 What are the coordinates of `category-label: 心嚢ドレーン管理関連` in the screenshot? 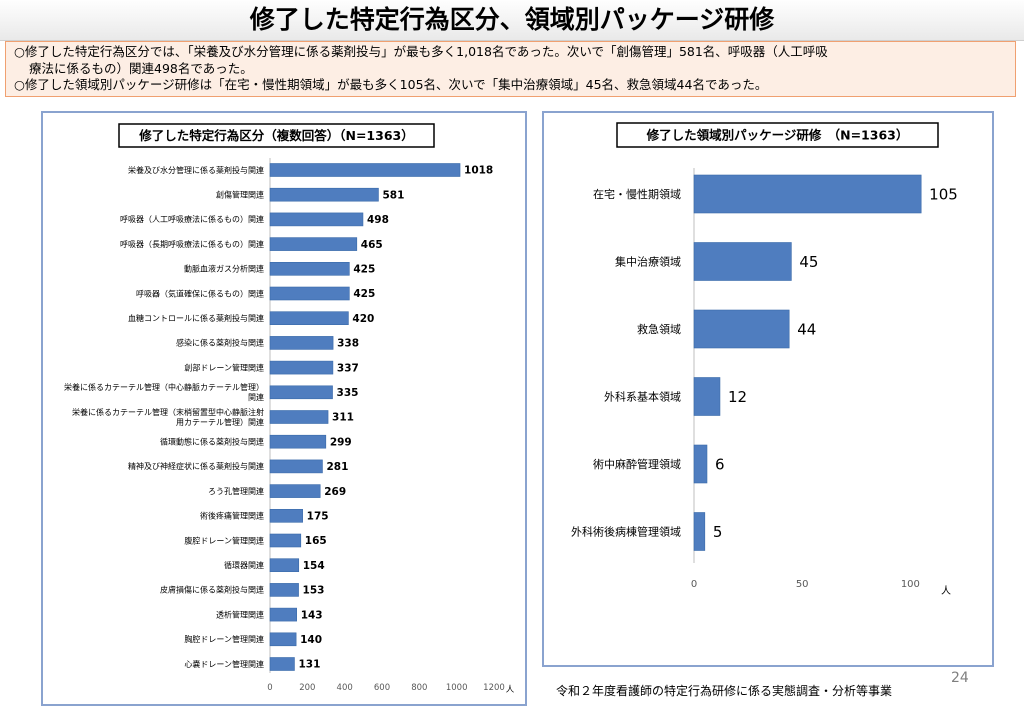 It's located at (224, 664).